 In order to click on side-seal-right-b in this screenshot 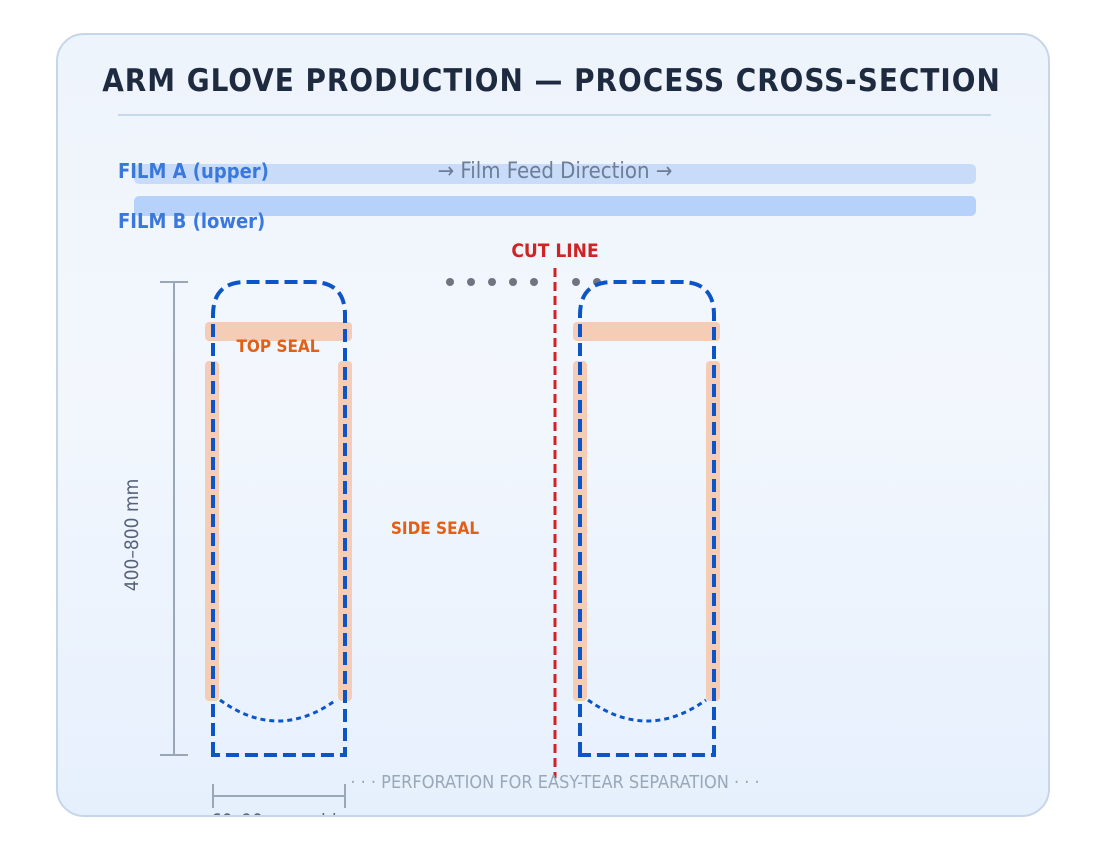, I will do `click(713, 531)`.